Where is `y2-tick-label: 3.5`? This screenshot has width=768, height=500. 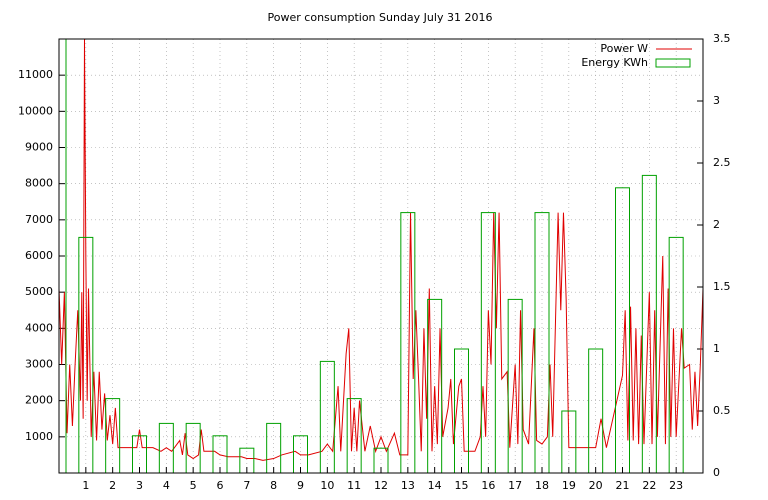
y2-tick-label: 3.5 is located at coordinates (722, 38).